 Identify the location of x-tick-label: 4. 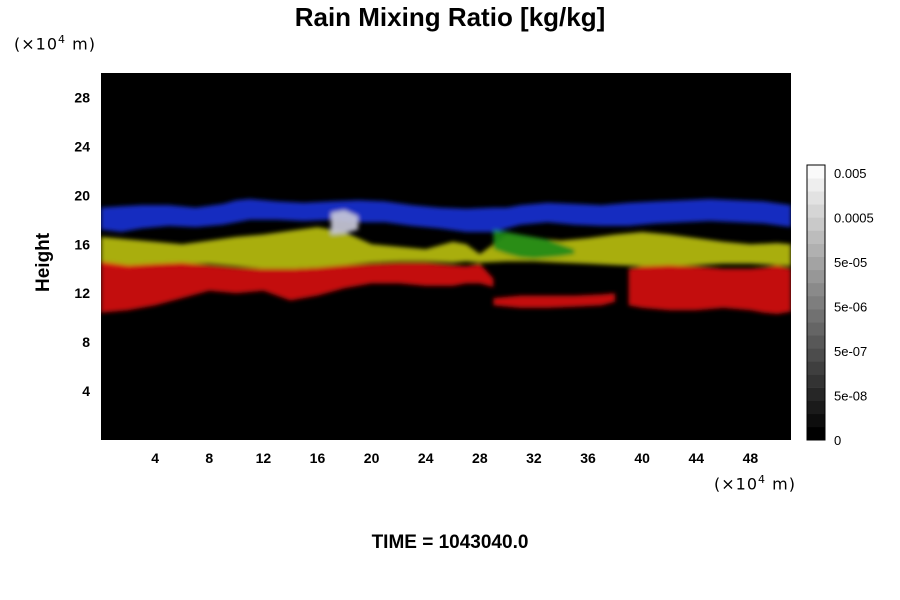
(155, 458).